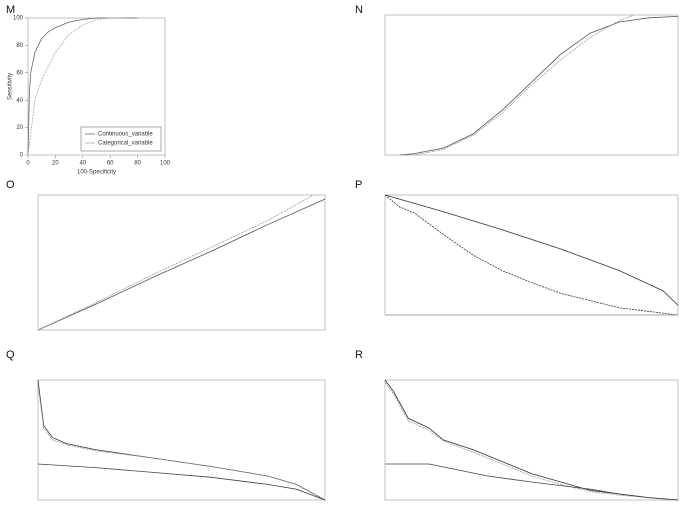 The width and height of the screenshot is (685, 530). I want to click on legend-box, so click(121, 139).